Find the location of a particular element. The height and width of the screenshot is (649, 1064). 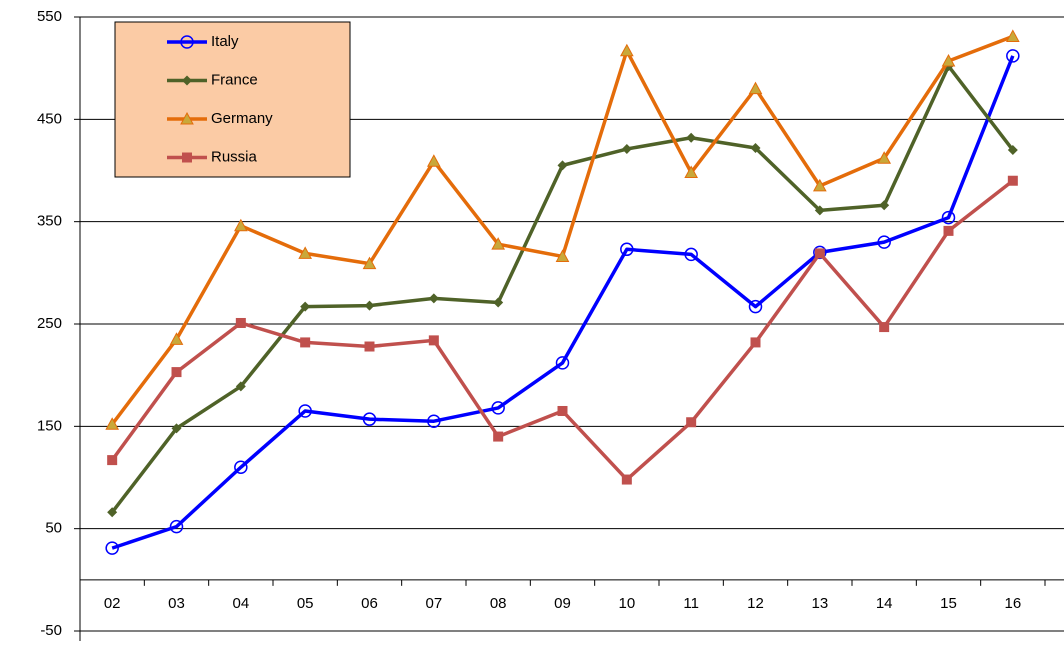

legend: Italy France Germany Russia is located at coordinates (232, 99).